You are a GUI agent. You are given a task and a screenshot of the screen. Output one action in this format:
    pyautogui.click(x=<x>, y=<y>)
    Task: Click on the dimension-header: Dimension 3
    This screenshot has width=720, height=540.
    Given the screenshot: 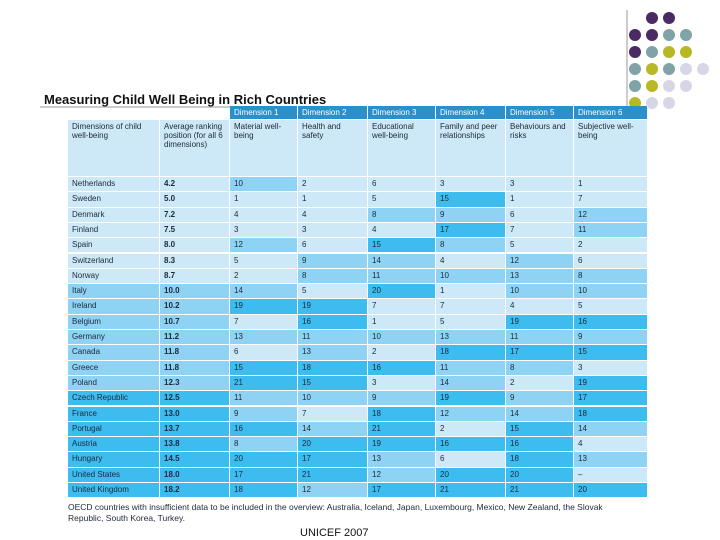 What is the action you would take?
    pyautogui.click(x=402, y=113)
    